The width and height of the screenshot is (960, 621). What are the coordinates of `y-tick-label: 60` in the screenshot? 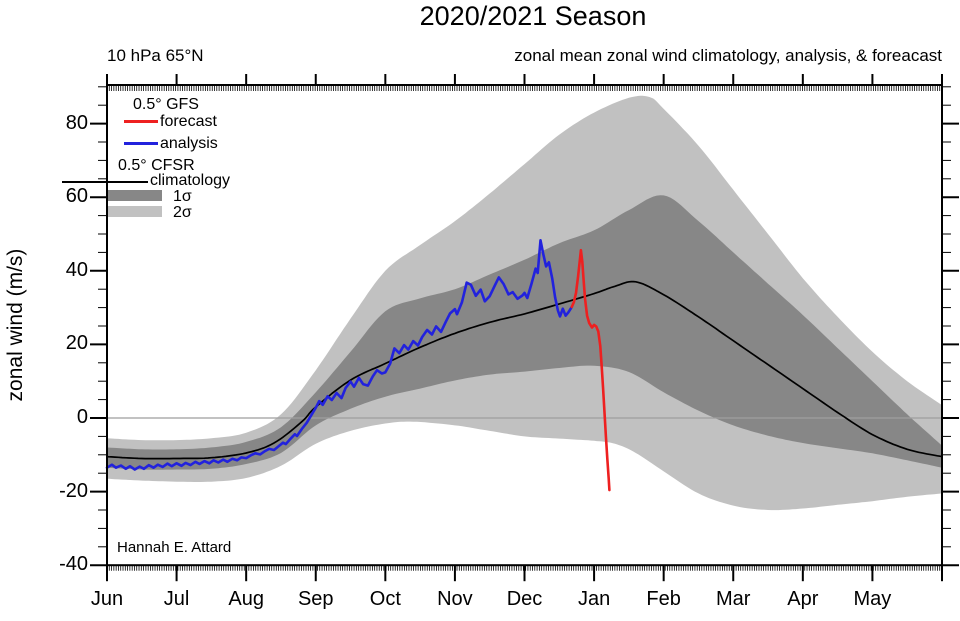 It's located at (76, 196).